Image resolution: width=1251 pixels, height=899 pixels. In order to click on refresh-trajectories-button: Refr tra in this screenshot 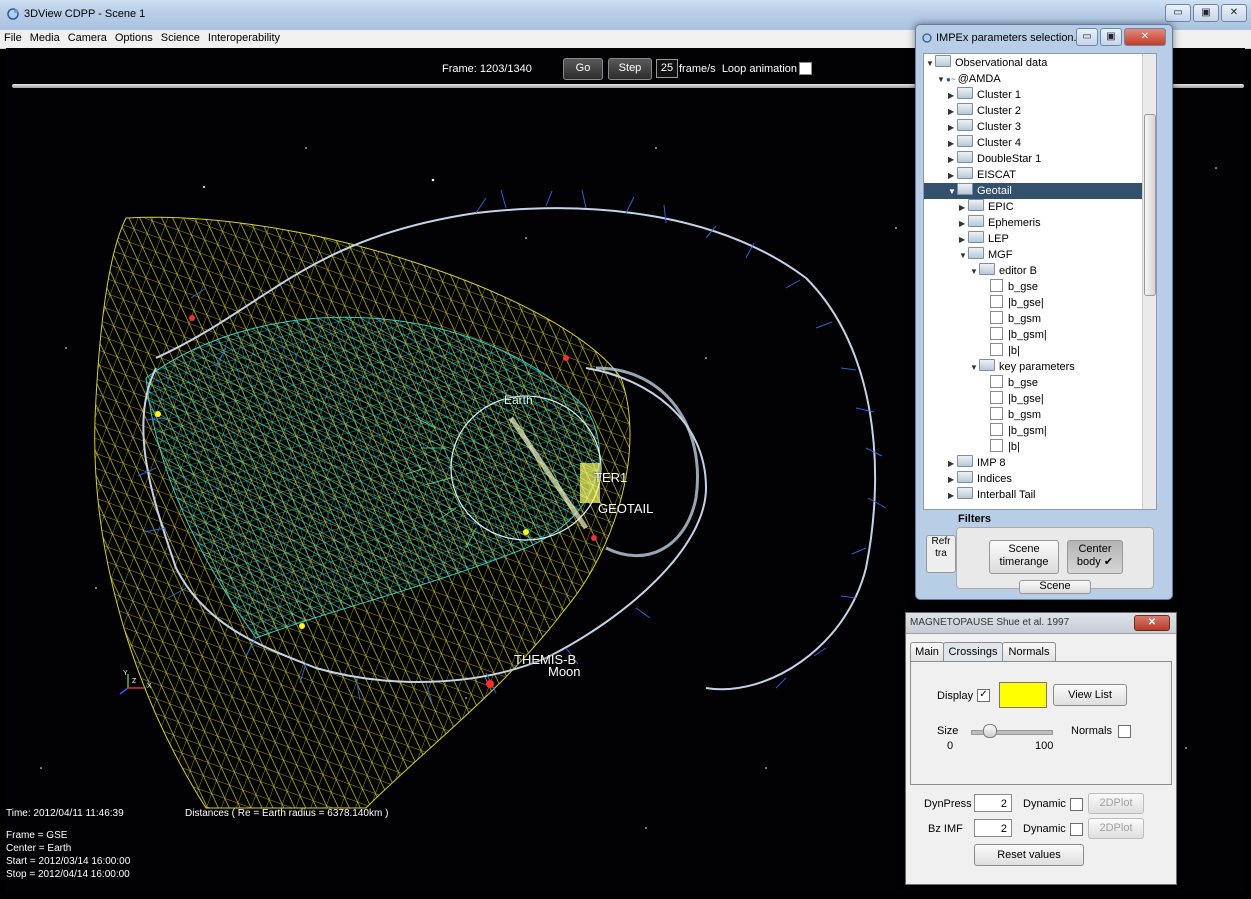, I will do `click(941, 554)`.